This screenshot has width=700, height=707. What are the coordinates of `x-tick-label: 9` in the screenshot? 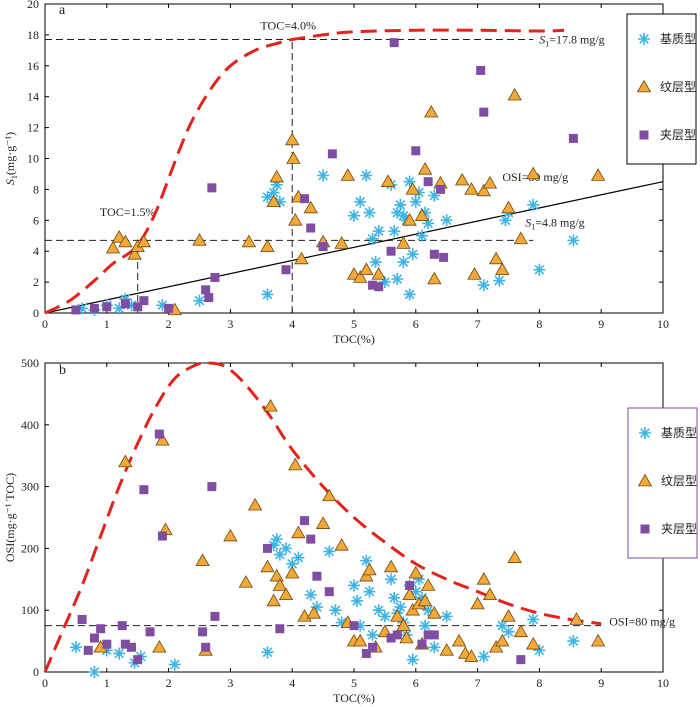 It's located at (601, 324).